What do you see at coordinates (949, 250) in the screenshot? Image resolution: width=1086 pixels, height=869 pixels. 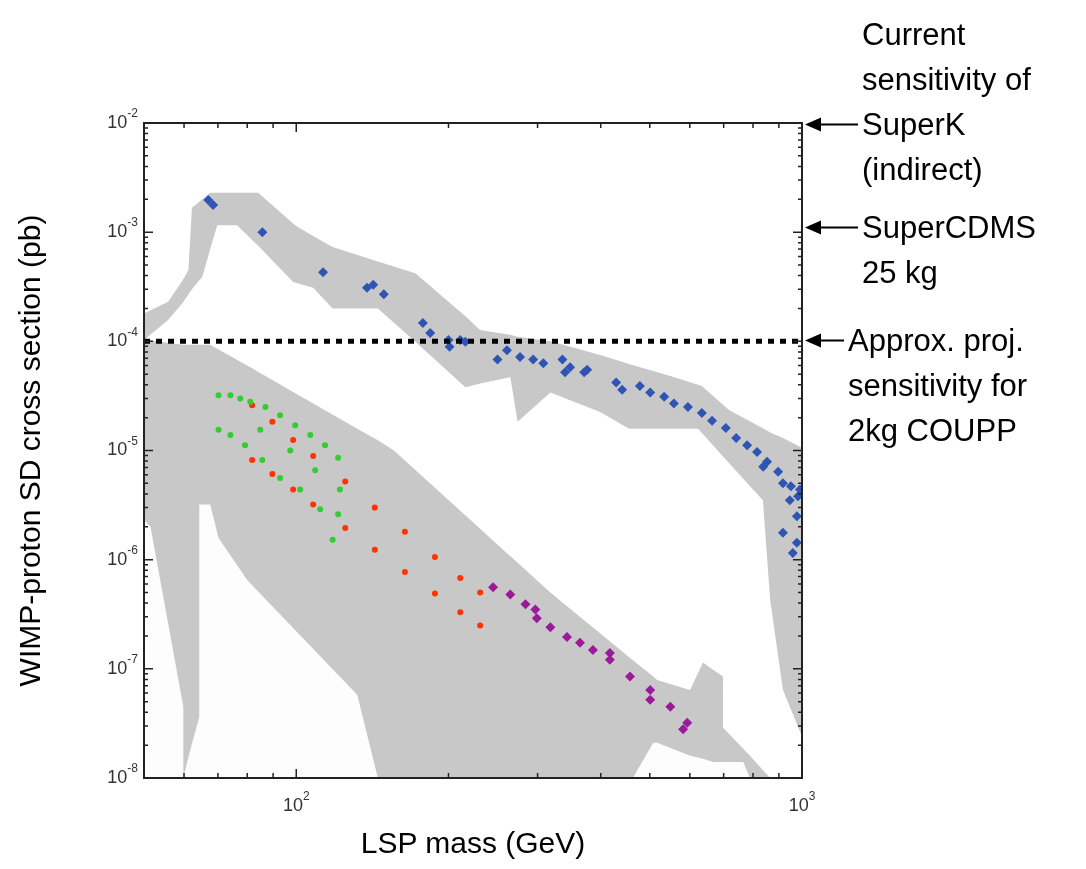 I see `text: SuperCDMS 25 kg` at bounding box center [949, 250].